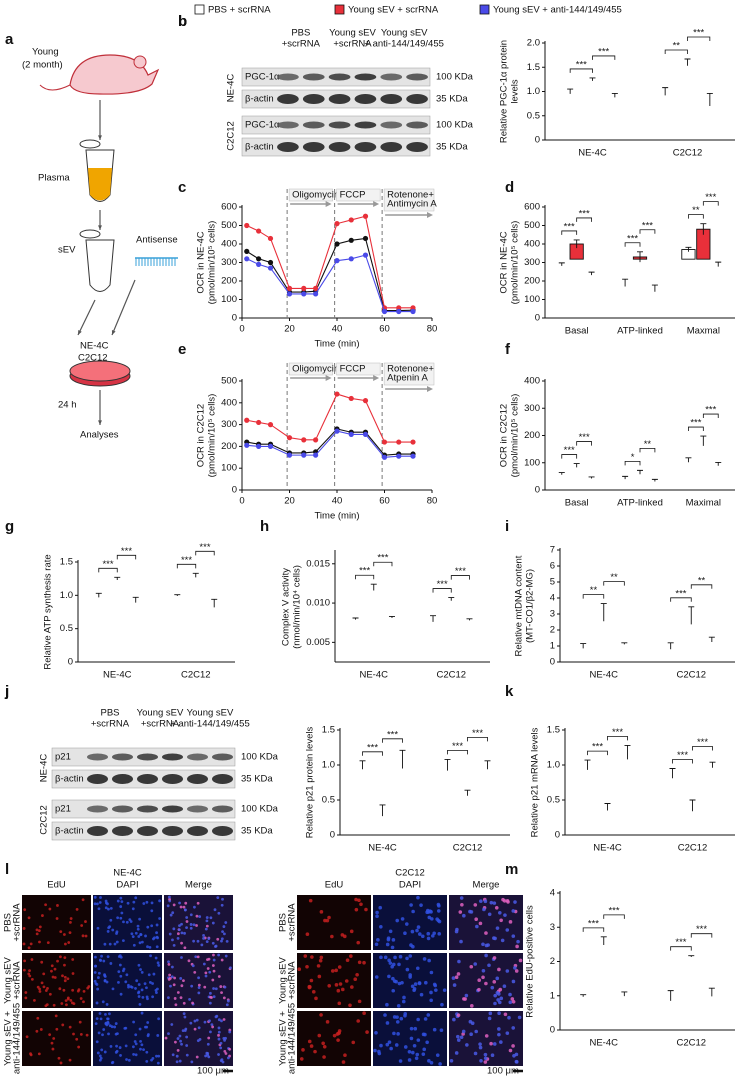  Describe the element at coordinates (337, 501) in the screenshot. I see `x-tick-label: 40` at that location.